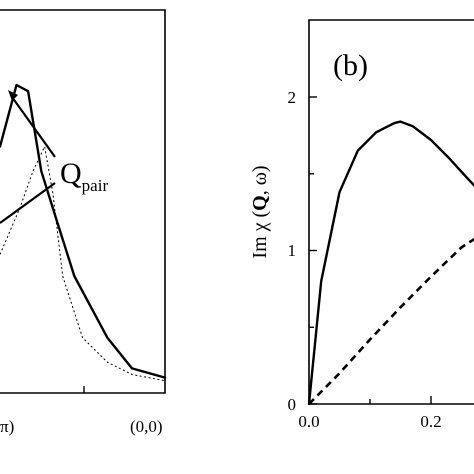 The width and height of the screenshot is (474, 474). What do you see at coordinates (260, 234) in the screenshot?
I see `panel-b-ylabel-prefix: Im χ (` at bounding box center [260, 234].